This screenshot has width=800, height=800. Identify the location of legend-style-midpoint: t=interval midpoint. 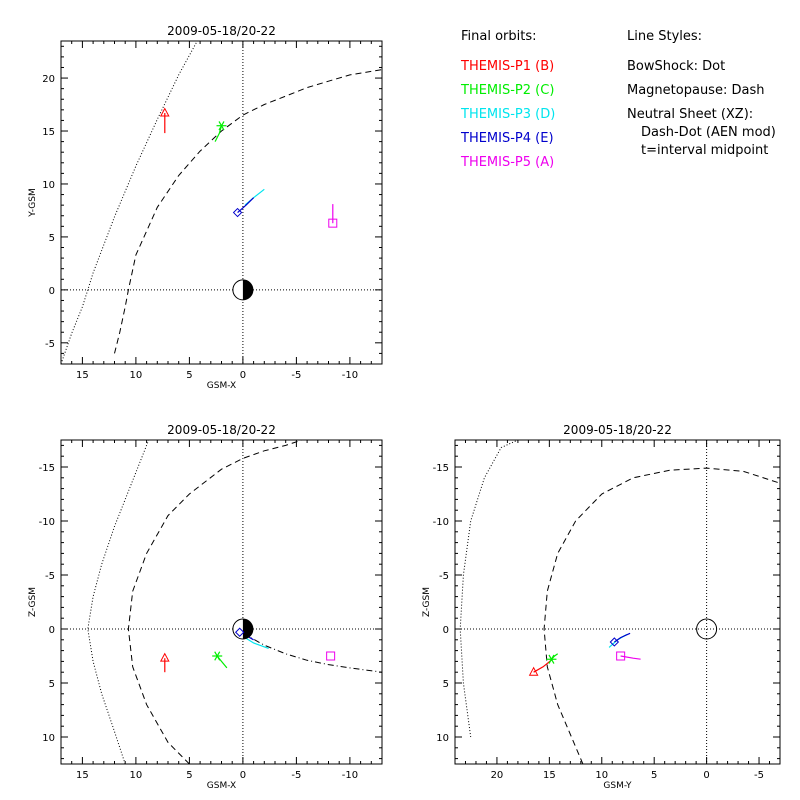
(704, 150).